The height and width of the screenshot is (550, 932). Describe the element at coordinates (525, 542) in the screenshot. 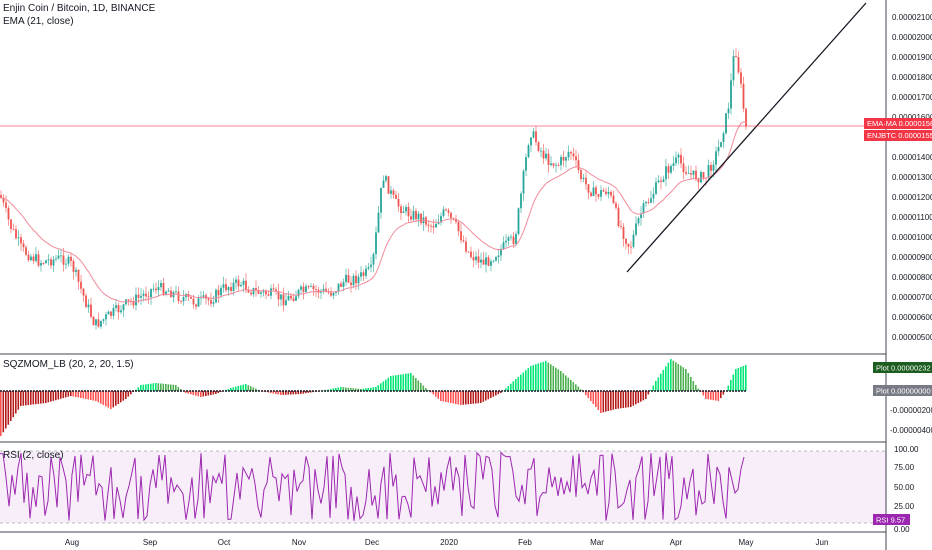

I see `time-tick-label: Feb` at that location.